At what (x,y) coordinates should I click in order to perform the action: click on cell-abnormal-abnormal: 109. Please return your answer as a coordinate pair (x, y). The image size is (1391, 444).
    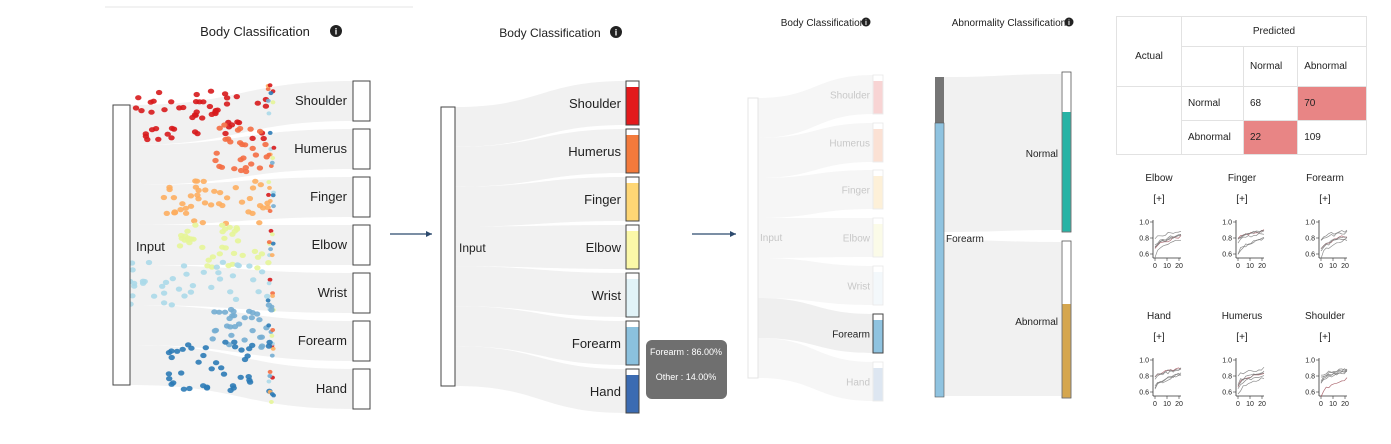
    Looking at the image, I should click on (1332, 137).